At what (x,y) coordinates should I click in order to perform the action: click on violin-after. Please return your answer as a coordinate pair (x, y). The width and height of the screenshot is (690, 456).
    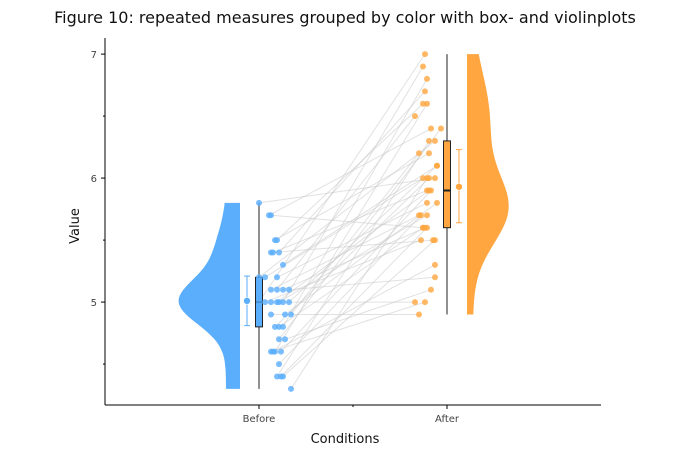
    Looking at the image, I should click on (488, 184).